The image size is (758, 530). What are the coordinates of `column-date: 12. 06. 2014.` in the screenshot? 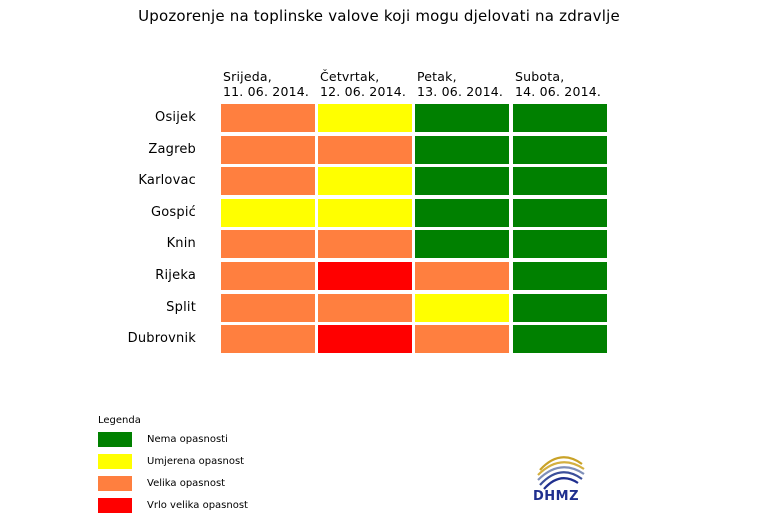 It's located at (363, 91).